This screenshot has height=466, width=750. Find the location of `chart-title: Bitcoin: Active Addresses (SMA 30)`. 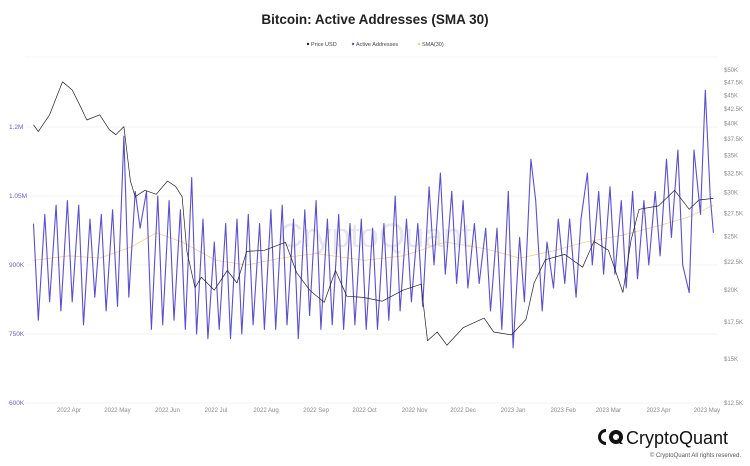

chart-title: Bitcoin: Active Addresses (SMA 30) is located at coordinates (374, 19).